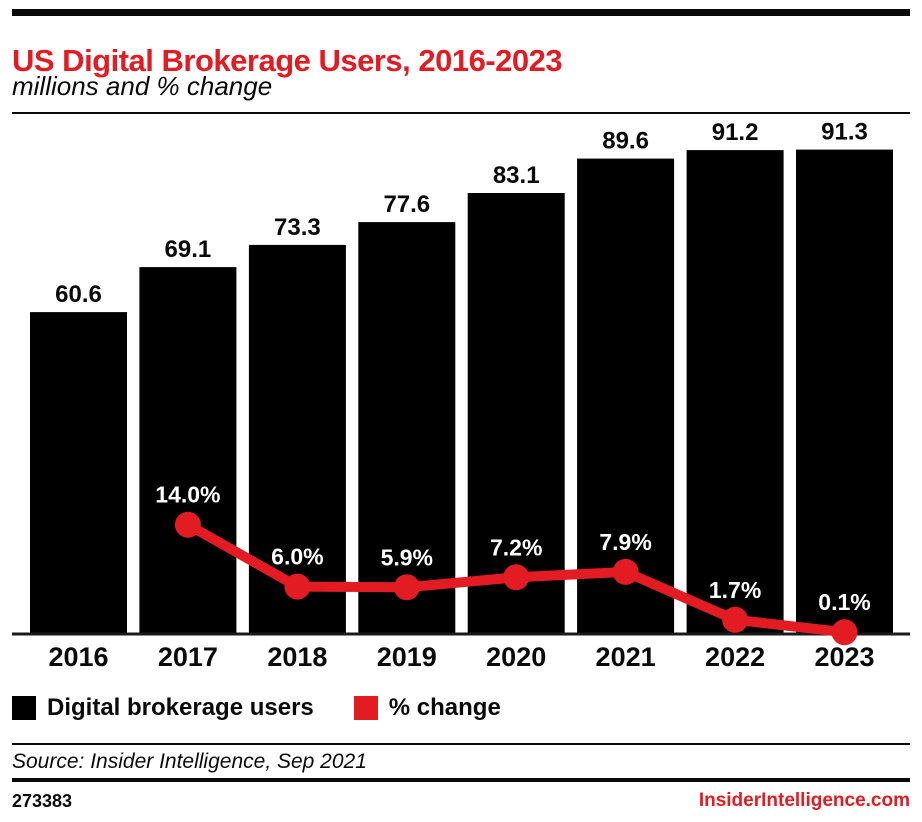 This screenshot has height=822, width=922. Describe the element at coordinates (78, 294) in the screenshot. I see `bar-value-label-2016: 60.6` at that location.